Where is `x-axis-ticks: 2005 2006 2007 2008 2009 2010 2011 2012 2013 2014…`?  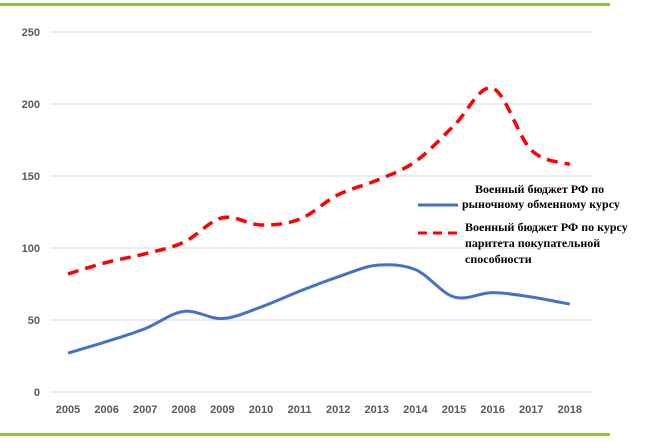 x-axis-ticks: 2005 2006 2007 2008 2009 2010 2011 2012 2013 2014… is located at coordinates (319, 410).